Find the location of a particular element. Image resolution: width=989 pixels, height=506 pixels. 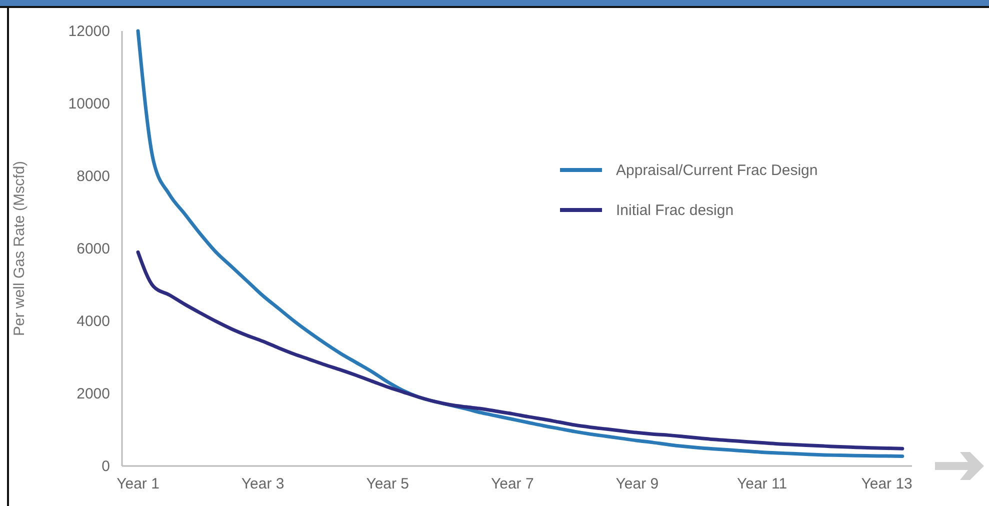

x-tick-label: Year 3 is located at coordinates (262, 484).